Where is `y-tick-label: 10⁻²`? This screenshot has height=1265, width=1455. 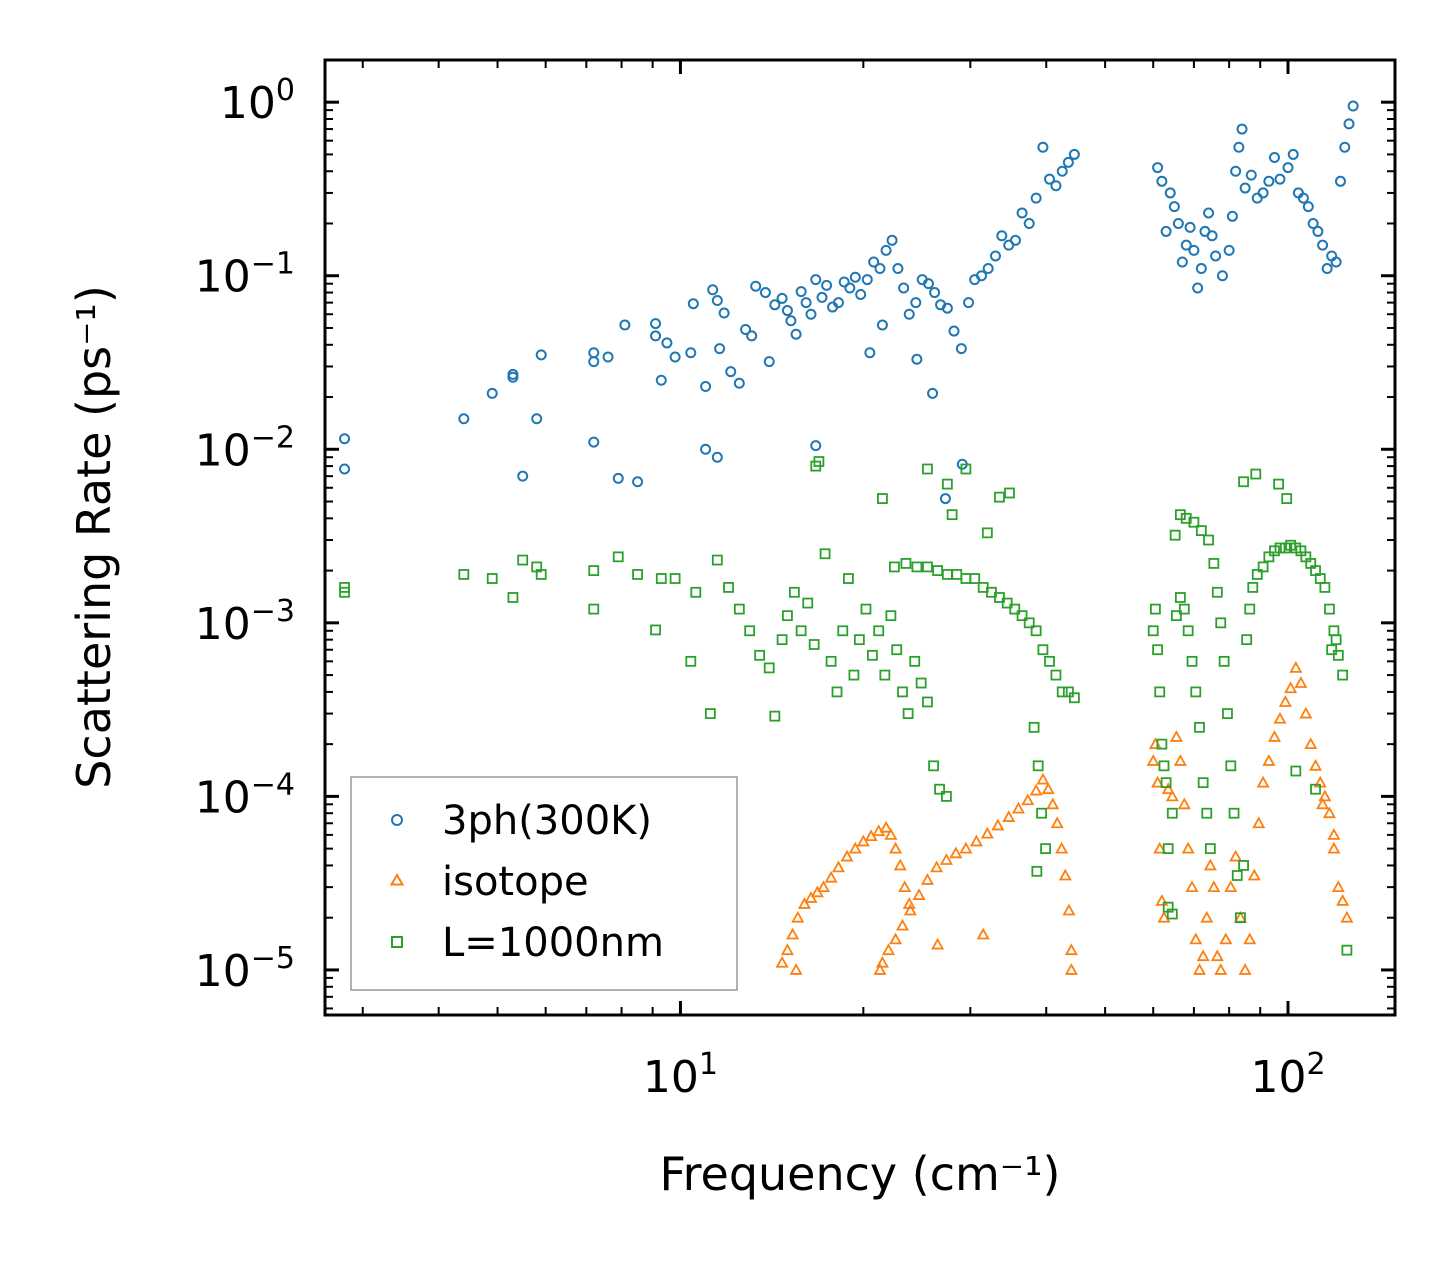 y-tick-label: 10⁻² is located at coordinates (245, 448).